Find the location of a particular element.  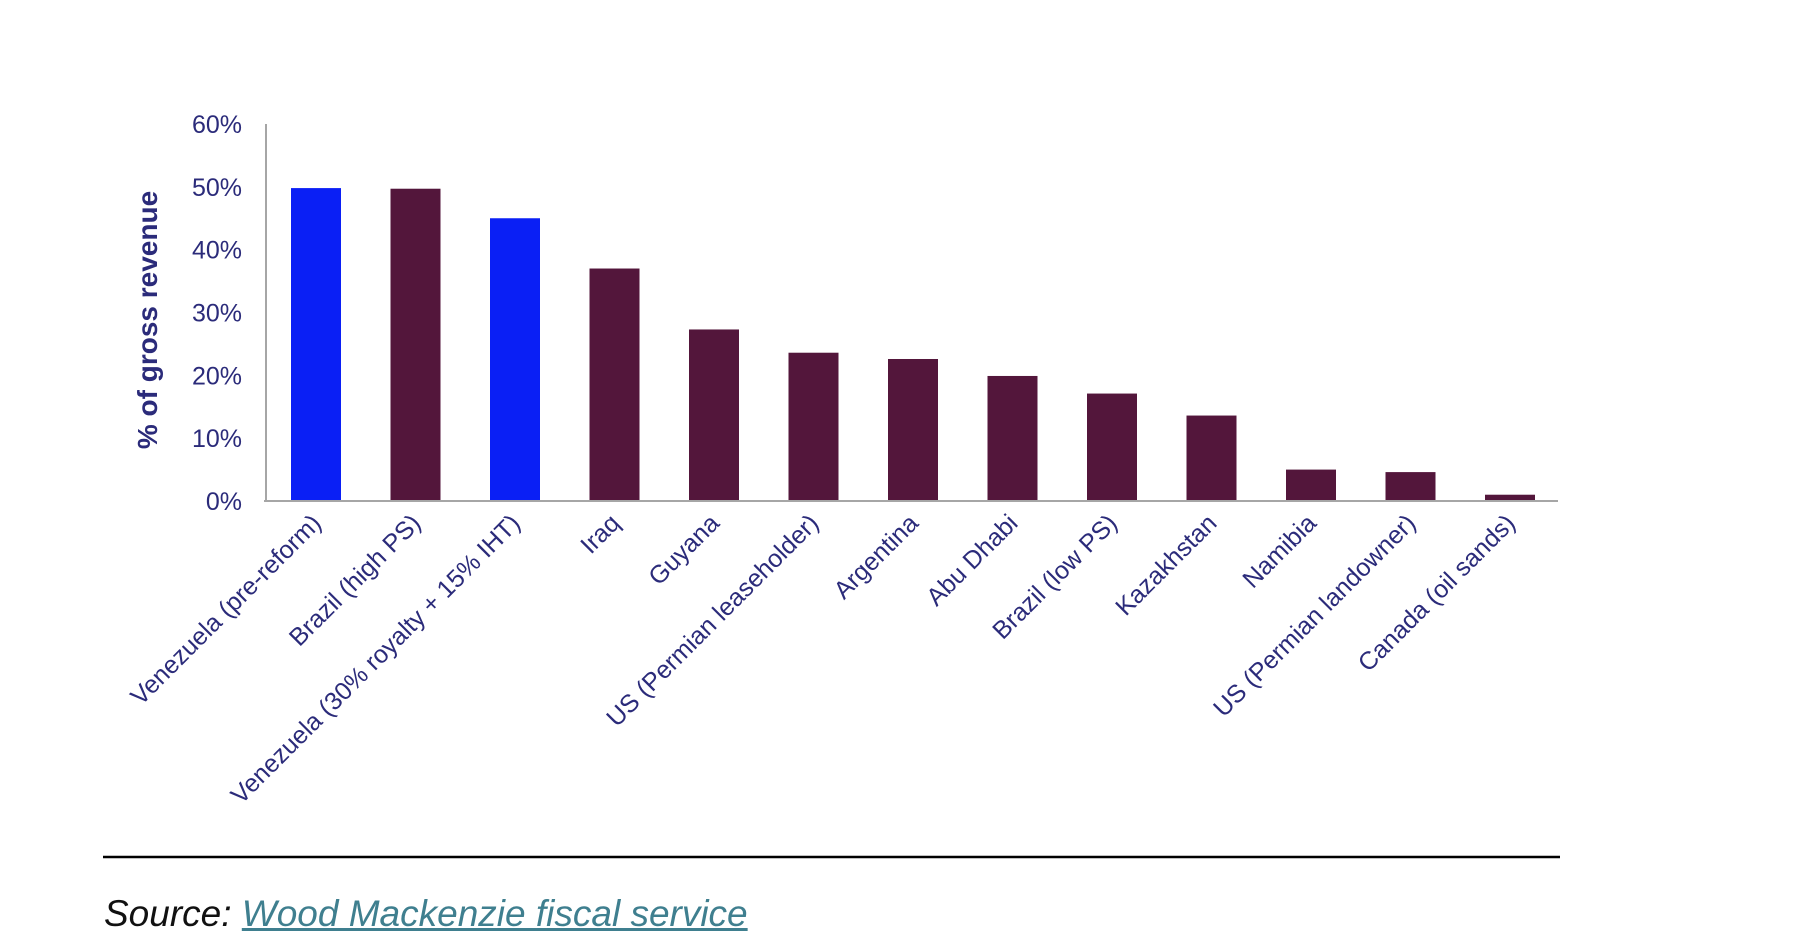

y-axis-label: % of gross revenue is located at coordinates (147, 320).